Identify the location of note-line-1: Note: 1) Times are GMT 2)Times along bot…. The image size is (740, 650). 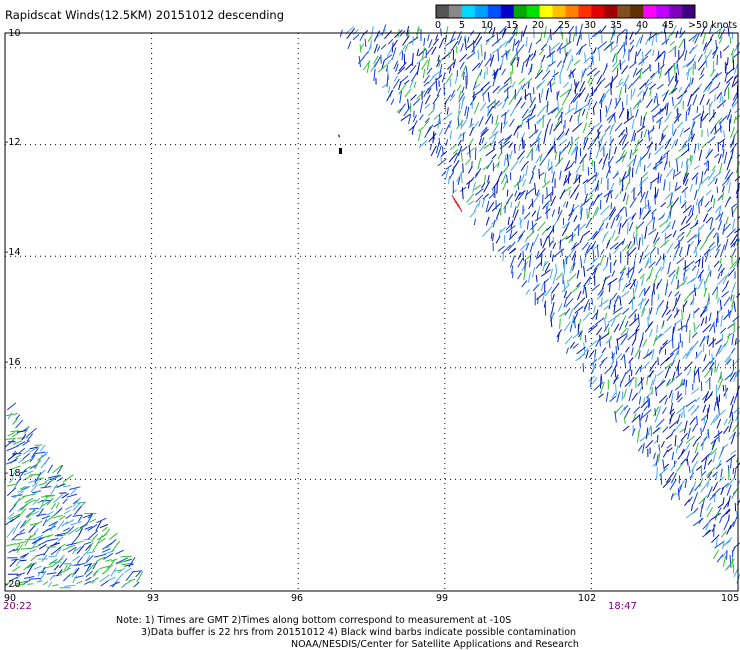
(314, 620).